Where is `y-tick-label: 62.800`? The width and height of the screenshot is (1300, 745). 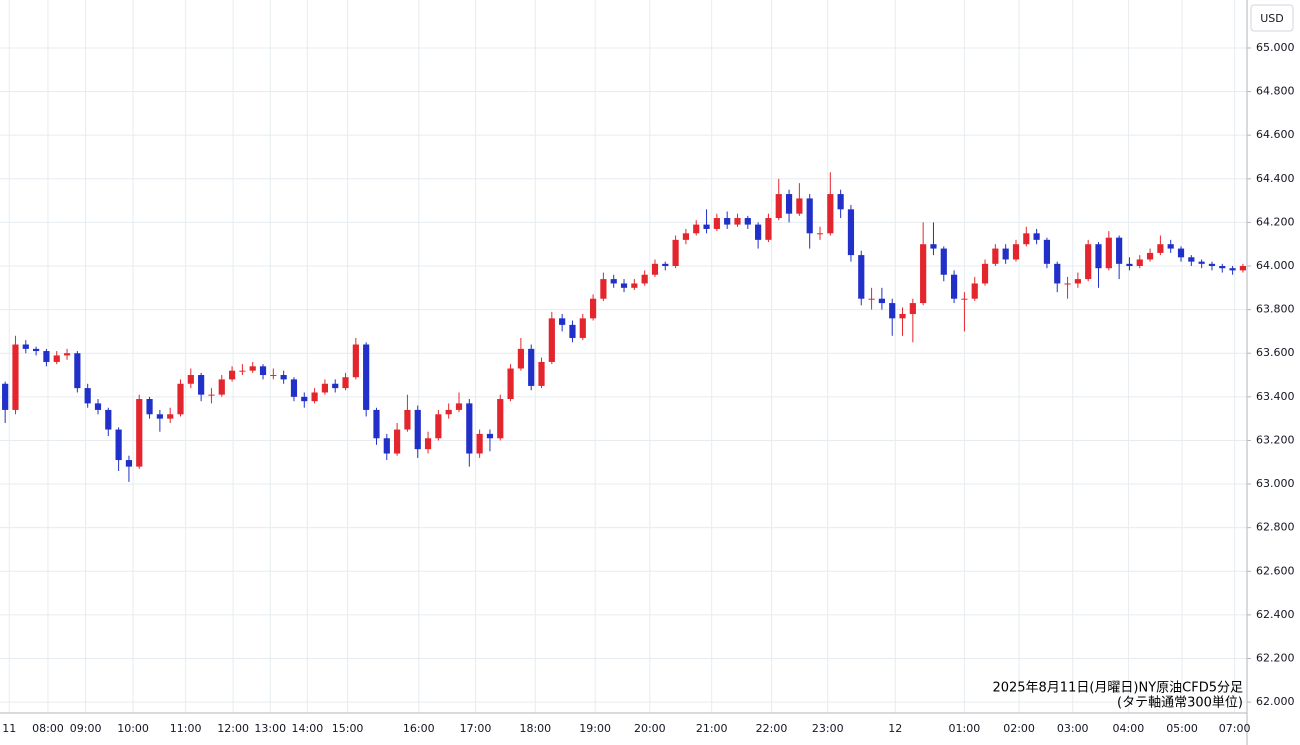 y-tick-label: 62.800 is located at coordinates (1275, 527).